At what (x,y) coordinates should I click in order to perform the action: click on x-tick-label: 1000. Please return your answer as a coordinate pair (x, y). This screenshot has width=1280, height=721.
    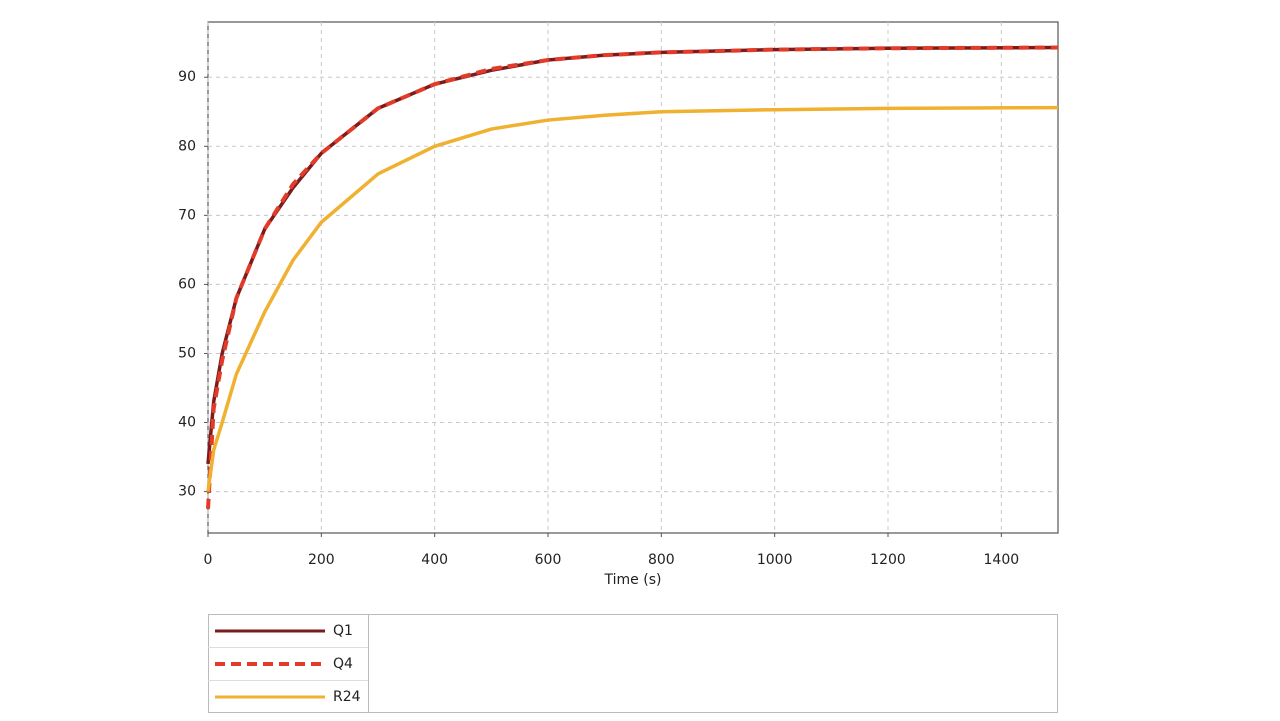
    Looking at the image, I should click on (775, 560).